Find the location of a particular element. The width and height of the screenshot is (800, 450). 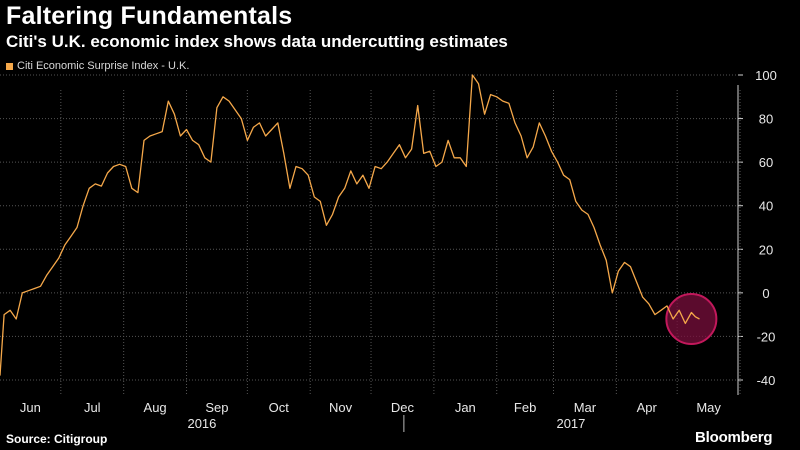

y-tick-label: 40 is located at coordinates (766, 206).